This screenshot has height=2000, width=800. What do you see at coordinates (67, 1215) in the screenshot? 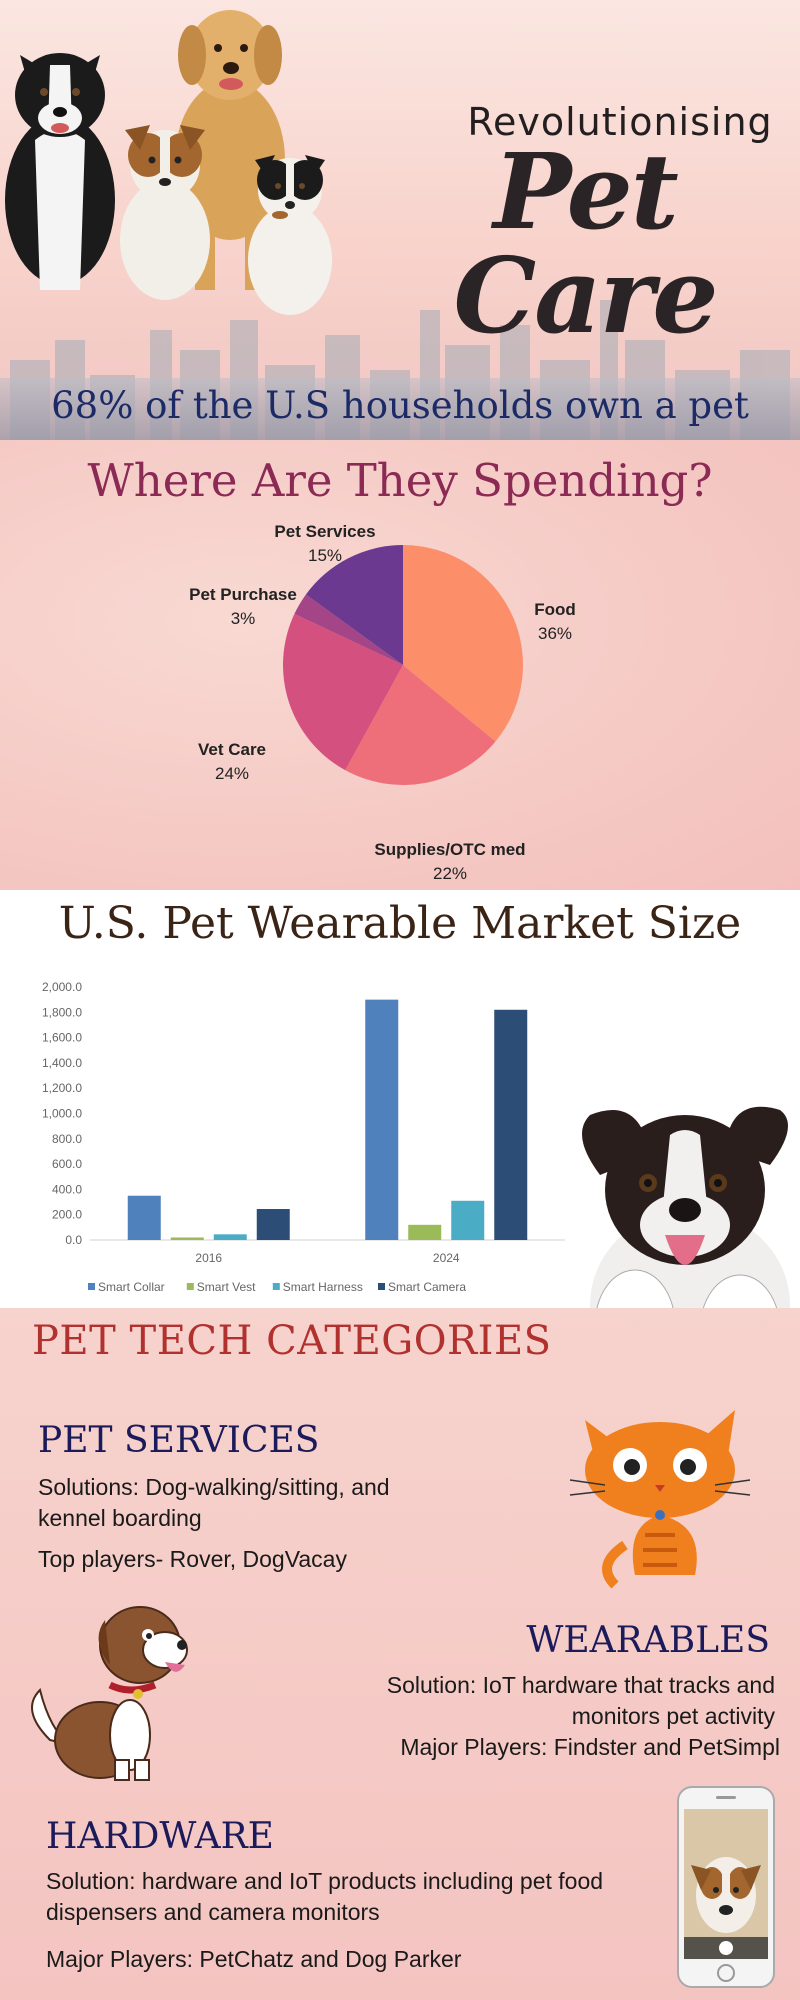
I see `y-tick-label: 200.0` at bounding box center [67, 1215].